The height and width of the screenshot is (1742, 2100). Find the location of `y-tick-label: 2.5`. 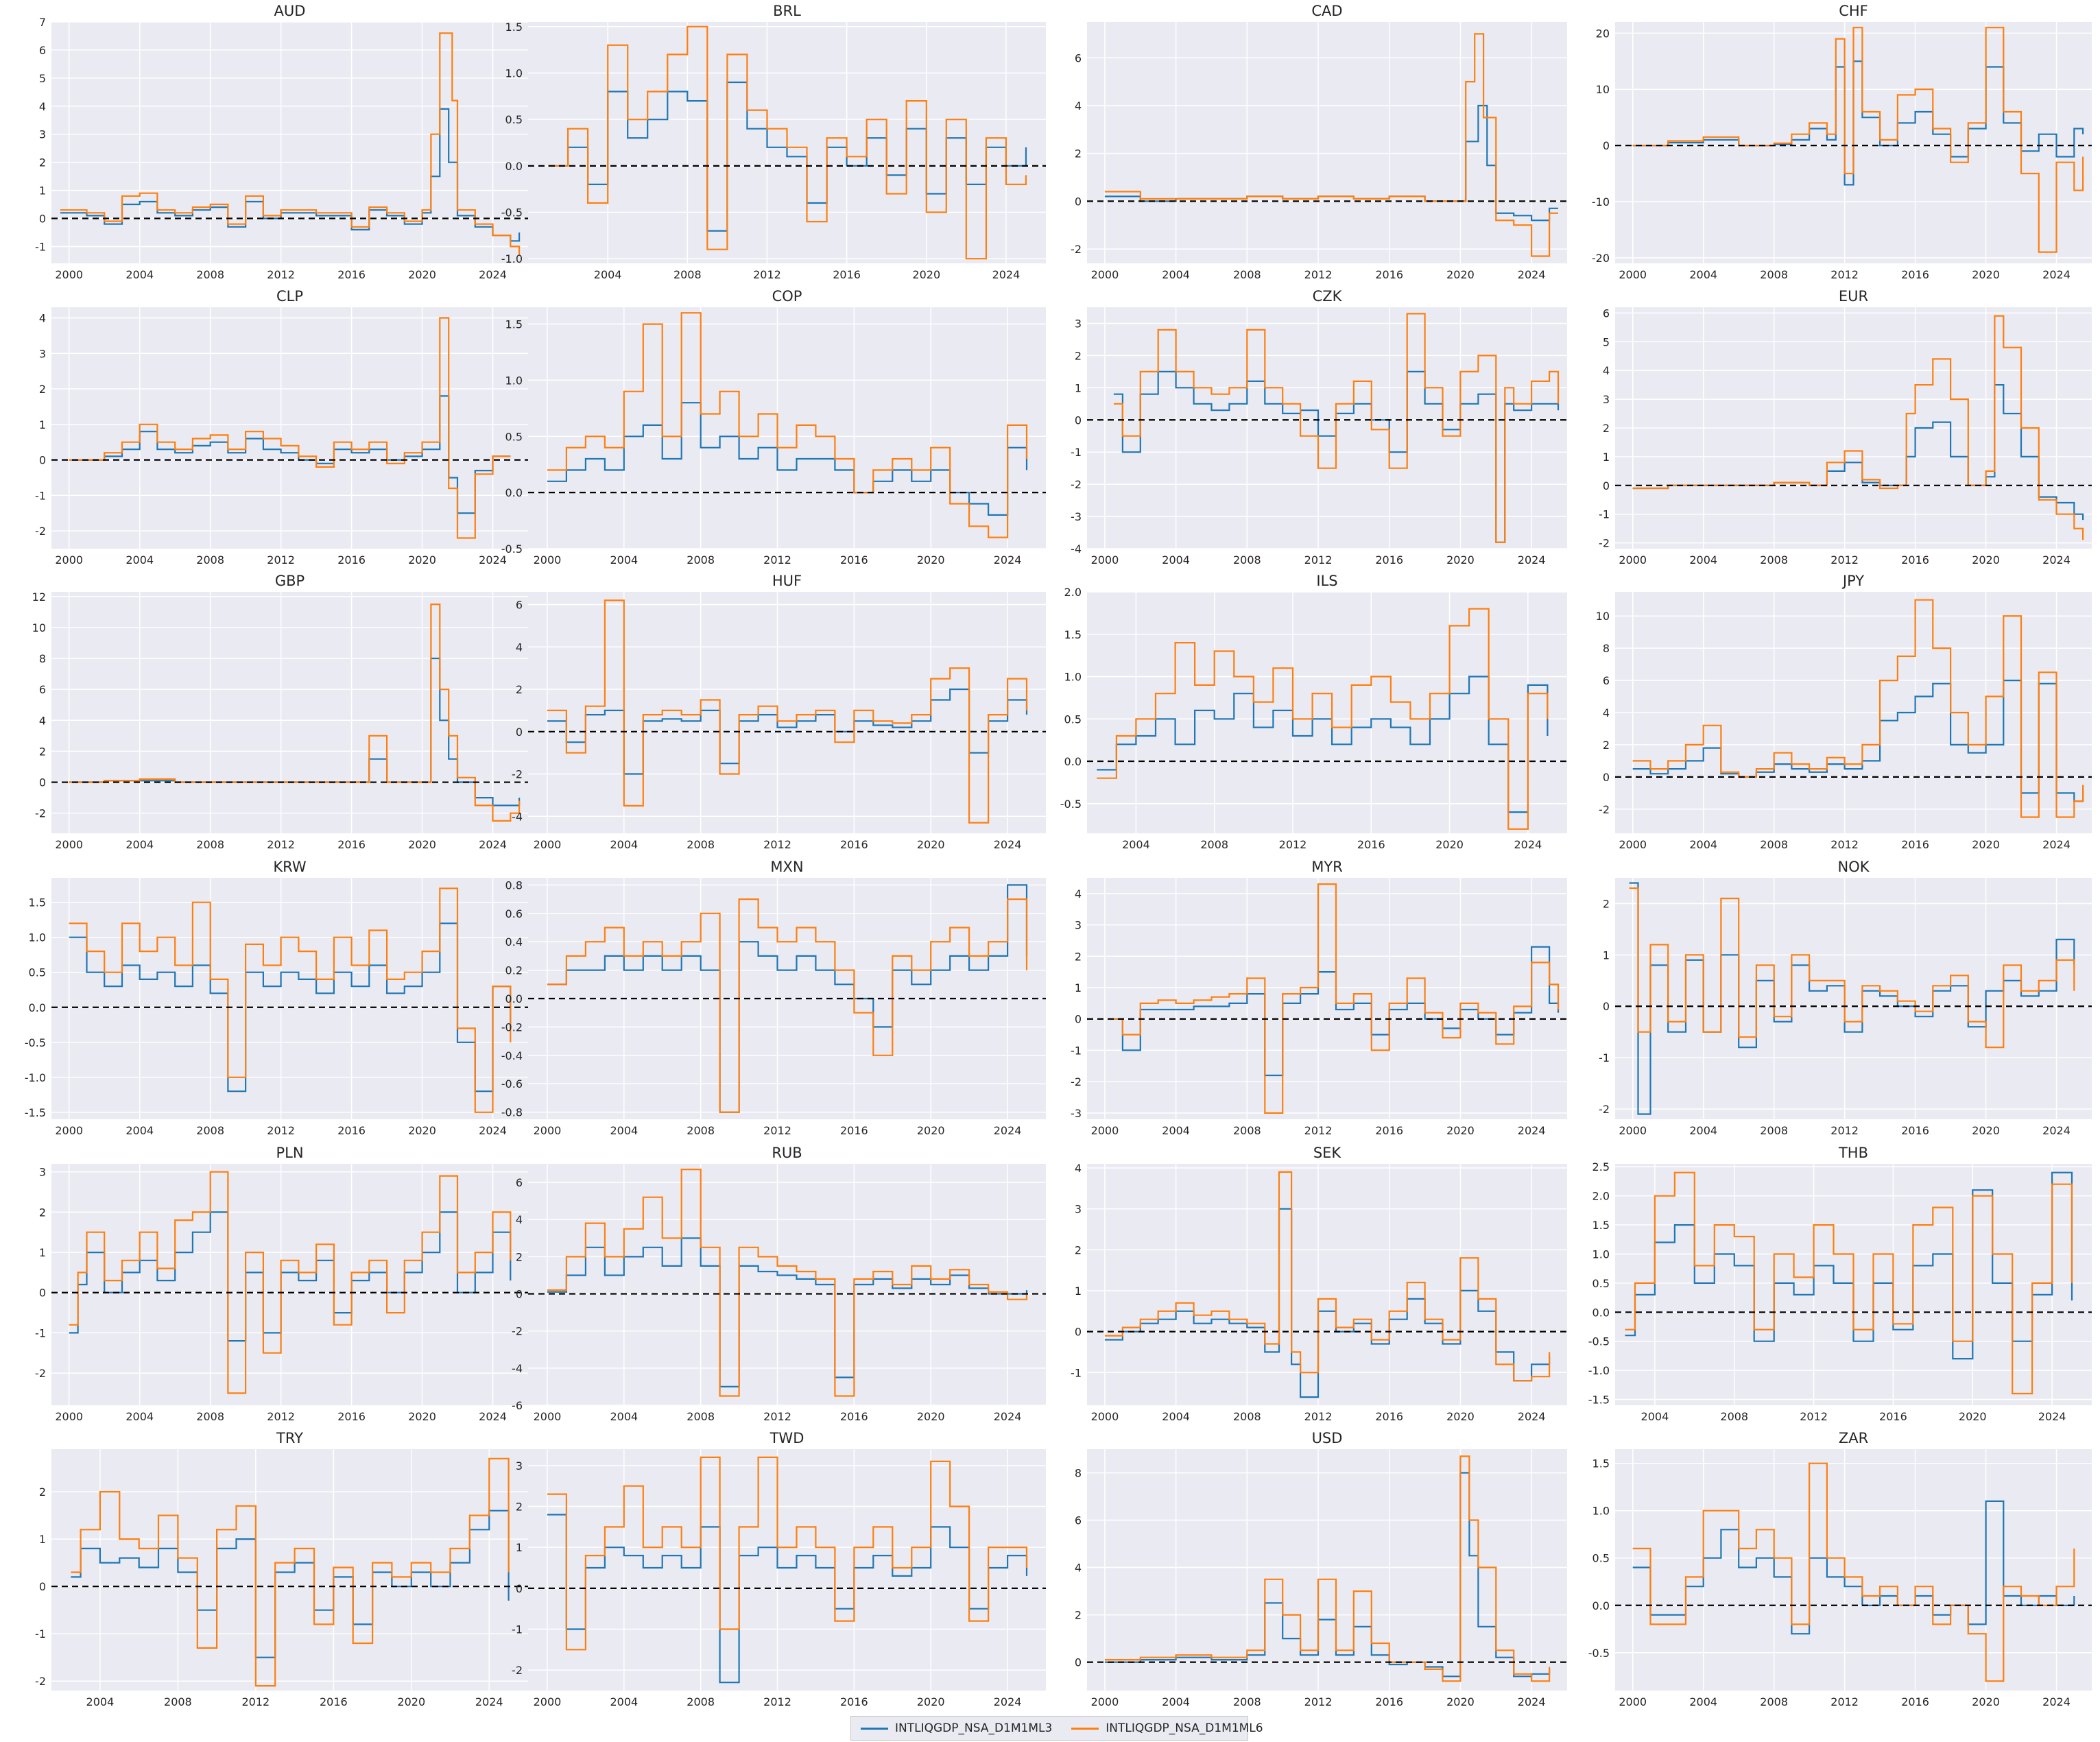

y-tick-label: 2.5 is located at coordinates (1601, 1167).